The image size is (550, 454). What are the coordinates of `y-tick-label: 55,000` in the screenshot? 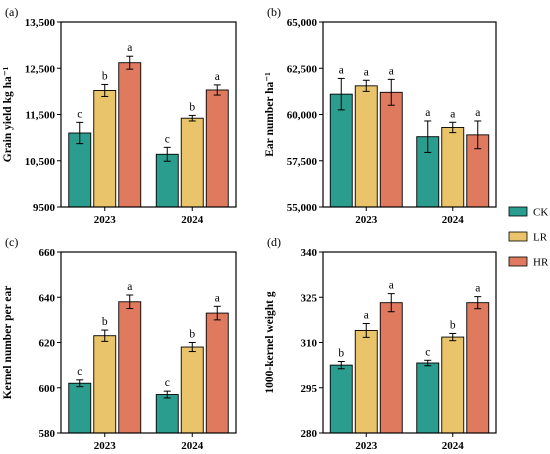 It's located at (302, 208).